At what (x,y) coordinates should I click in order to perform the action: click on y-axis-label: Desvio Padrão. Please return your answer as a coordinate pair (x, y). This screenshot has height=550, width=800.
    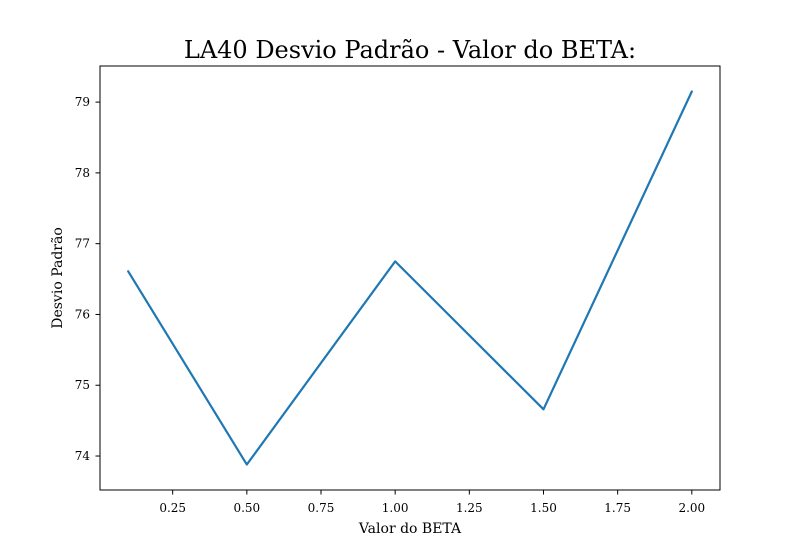
    Looking at the image, I should click on (58, 278).